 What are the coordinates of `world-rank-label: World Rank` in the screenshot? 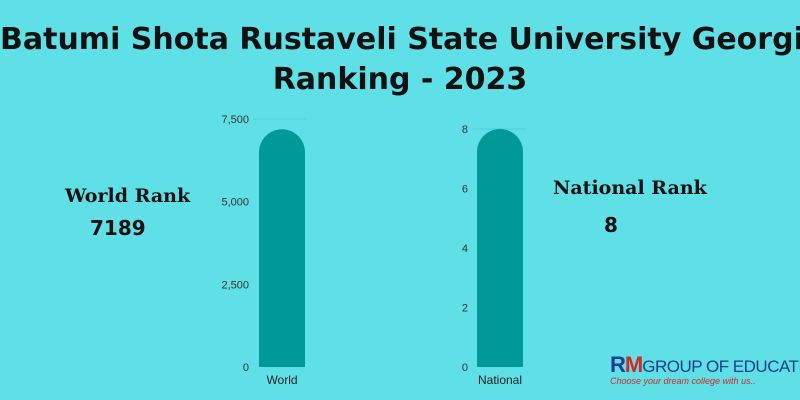 It's located at (128, 196).